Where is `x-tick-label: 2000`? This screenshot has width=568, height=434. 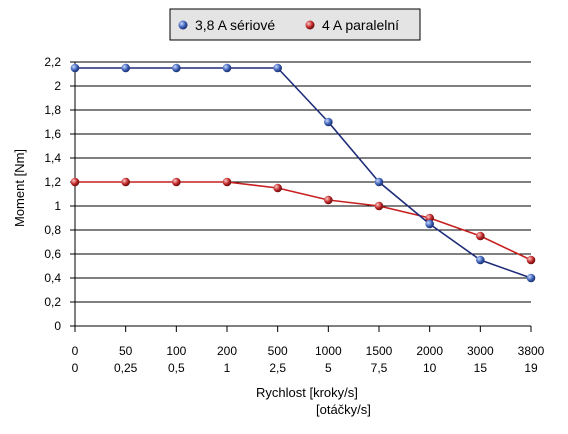 x-tick-label: 2000 is located at coordinates (429, 351).